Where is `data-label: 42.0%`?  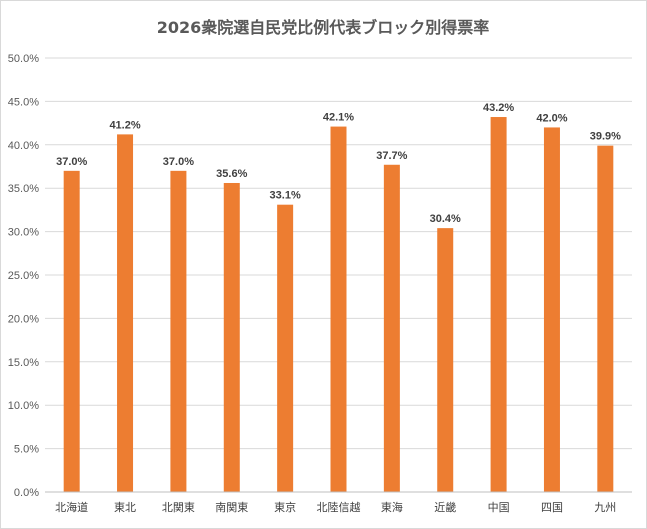
data-label: 42.0% is located at coordinates (551, 118).